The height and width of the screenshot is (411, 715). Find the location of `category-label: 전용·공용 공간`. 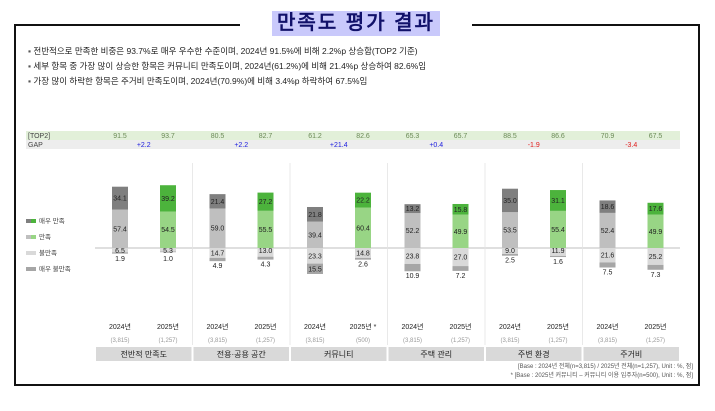

category-label: 전용·공용 공간 is located at coordinates (242, 354).